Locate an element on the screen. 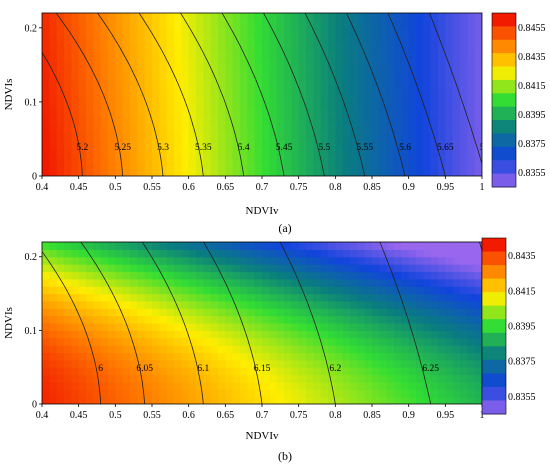 The height and width of the screenshot is (466, 550). x-tick-label: 0.55 is located at coordinates (152, 187).